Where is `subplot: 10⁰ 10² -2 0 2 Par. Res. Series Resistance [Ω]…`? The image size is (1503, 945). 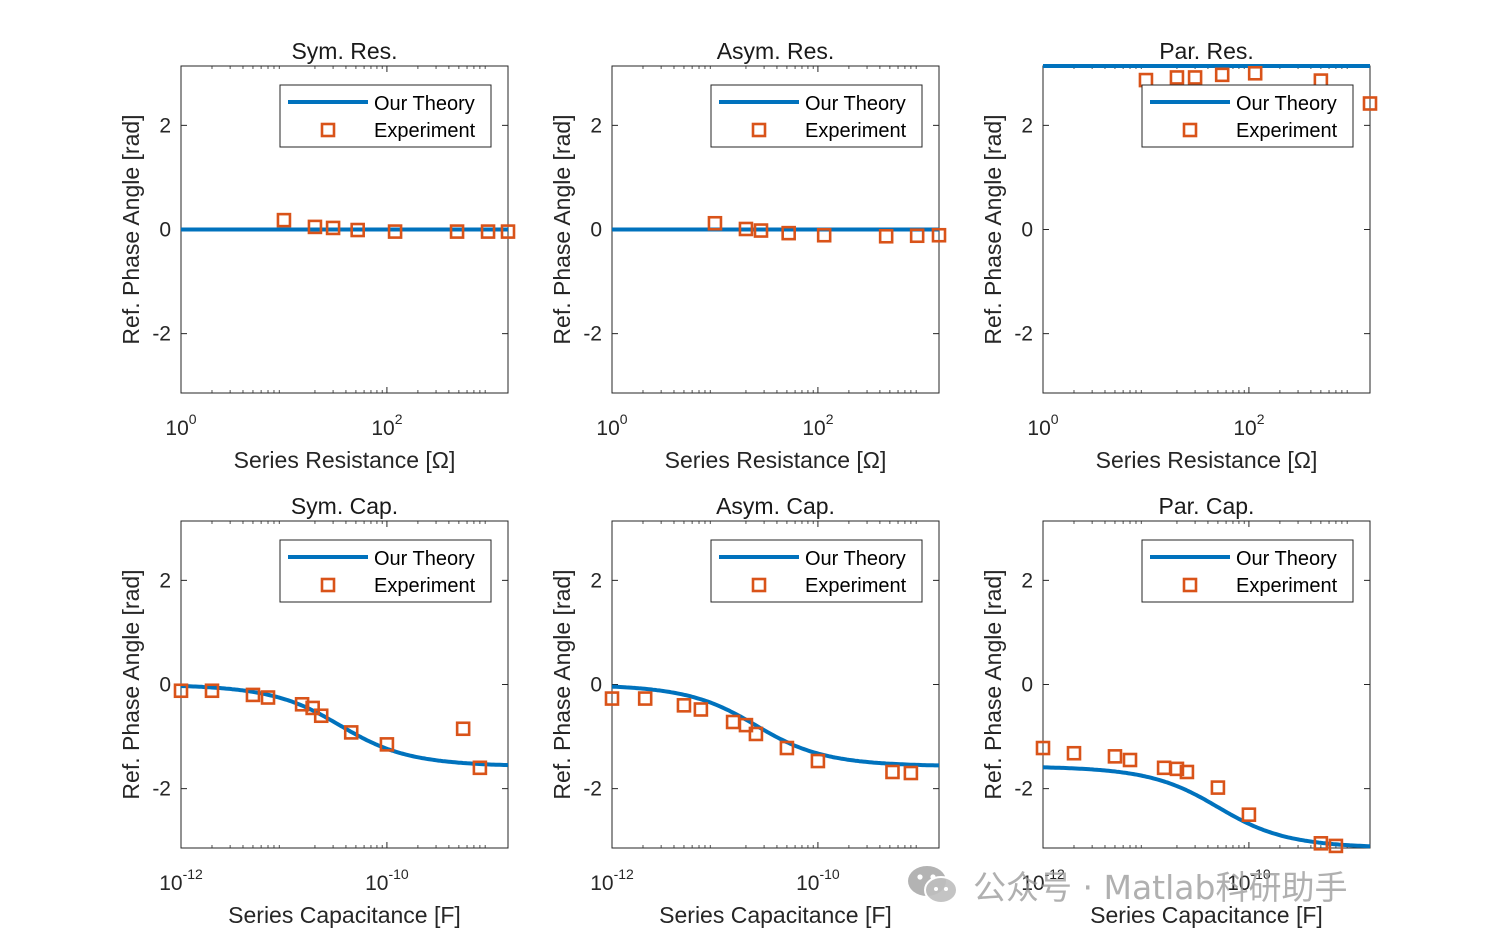
subplot: 10⁰ 10² -2 0 2 Par. Res. Series Resistance [Ω]… is located at coordinates (1179, 255).